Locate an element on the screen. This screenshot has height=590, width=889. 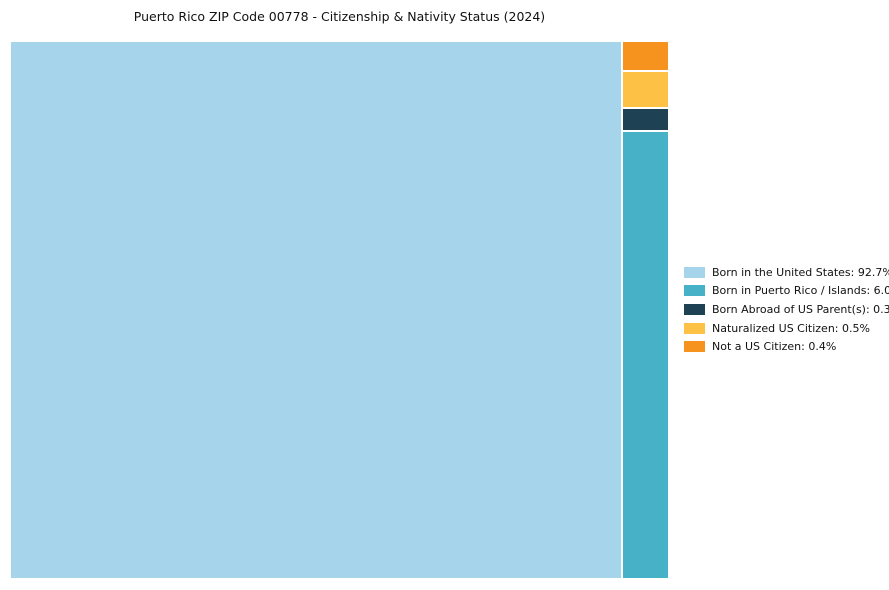
legend-item-not-us-citizen: Not a US Citizen: 0.4% is located at coordinates (786, 346).